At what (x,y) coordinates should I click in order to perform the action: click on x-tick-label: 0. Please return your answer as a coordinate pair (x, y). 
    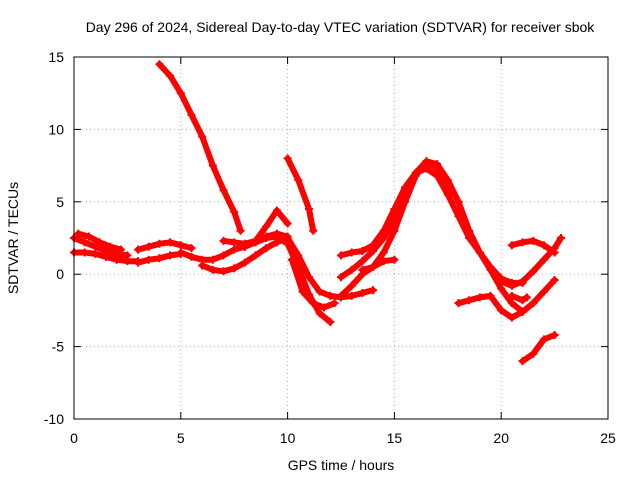
    Looking at the image, I should click on (74, 438).